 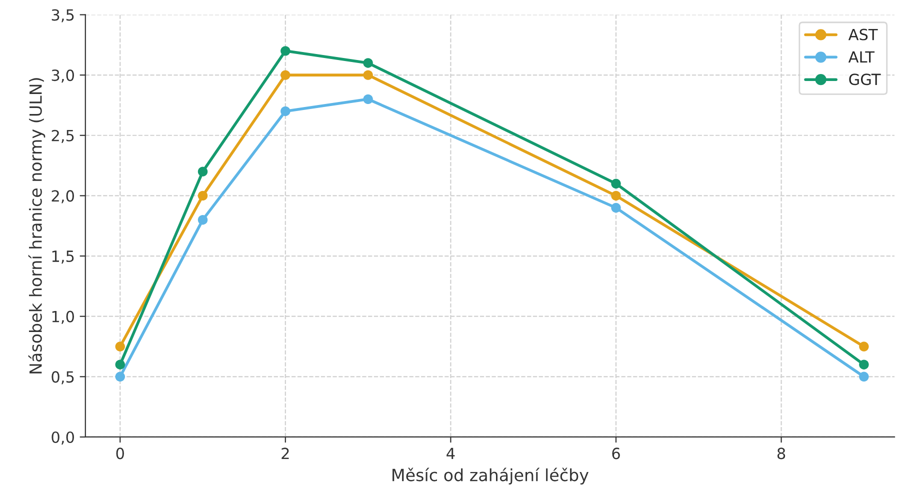 I want to click on y-tick-label: 1,0, so click(x=63, y=317).